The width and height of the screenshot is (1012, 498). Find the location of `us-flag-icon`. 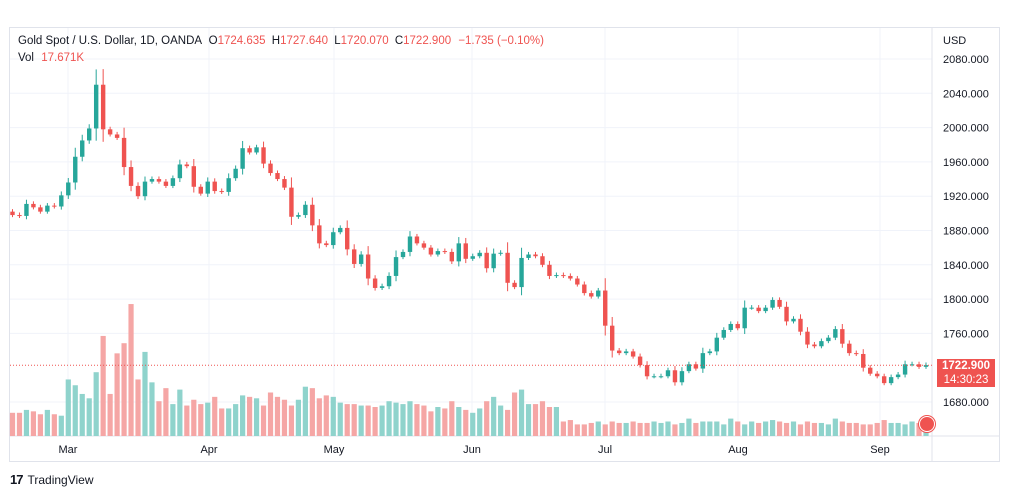

us-flag-icon is located at coordinates (927, 424).